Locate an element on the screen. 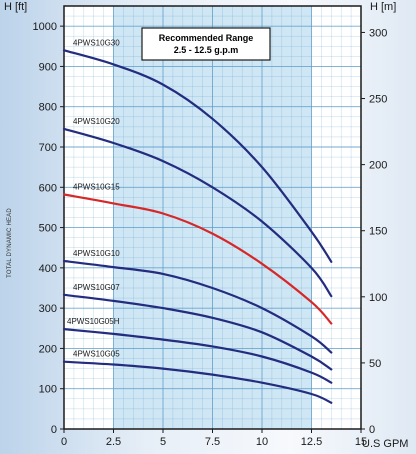 This screenshot has width=416, height=454. curve-label: 4PWS10G15 is located at coordinates (96, 187).